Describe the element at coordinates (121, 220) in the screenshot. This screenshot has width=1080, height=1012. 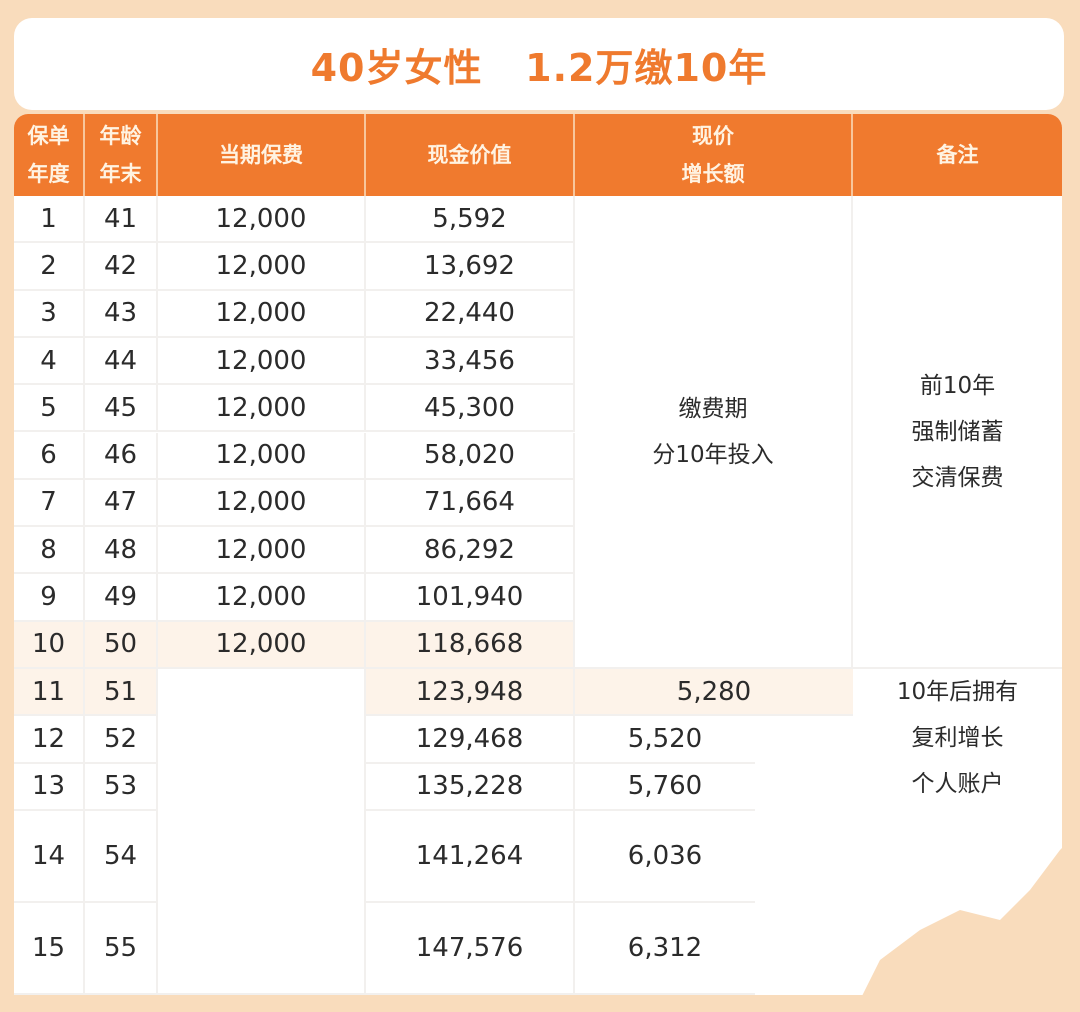
I see `cell-age: 41` at that location.